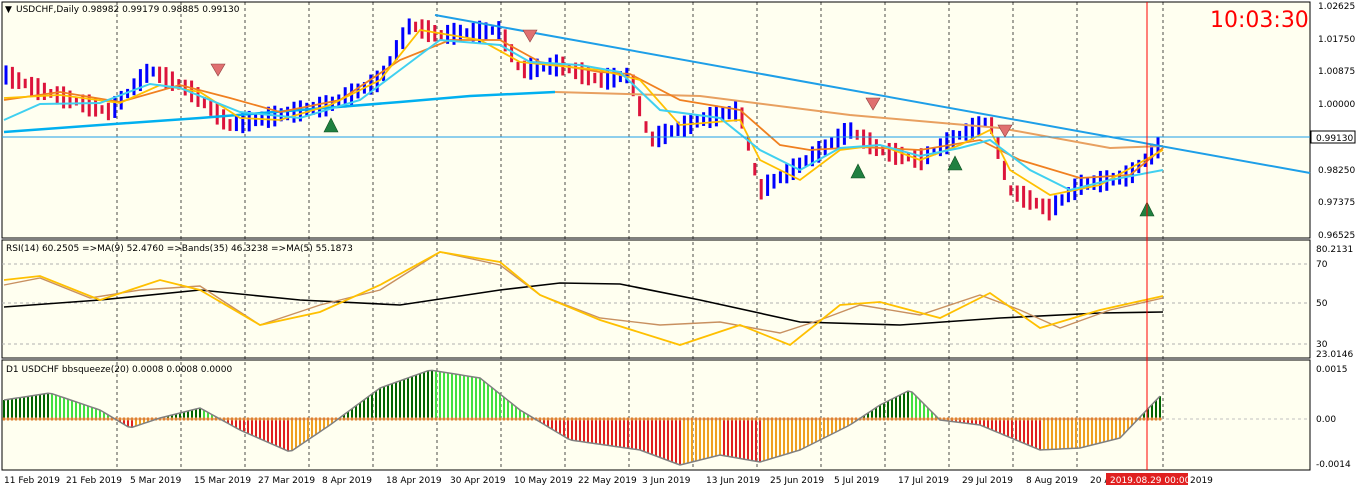 The height and width of the screenshot is (492, 1358). What do you see at coordinates (347, 481) in the screenshot?
I see `time-label: 8 Apr 2019` at bounding box center [347, 481].